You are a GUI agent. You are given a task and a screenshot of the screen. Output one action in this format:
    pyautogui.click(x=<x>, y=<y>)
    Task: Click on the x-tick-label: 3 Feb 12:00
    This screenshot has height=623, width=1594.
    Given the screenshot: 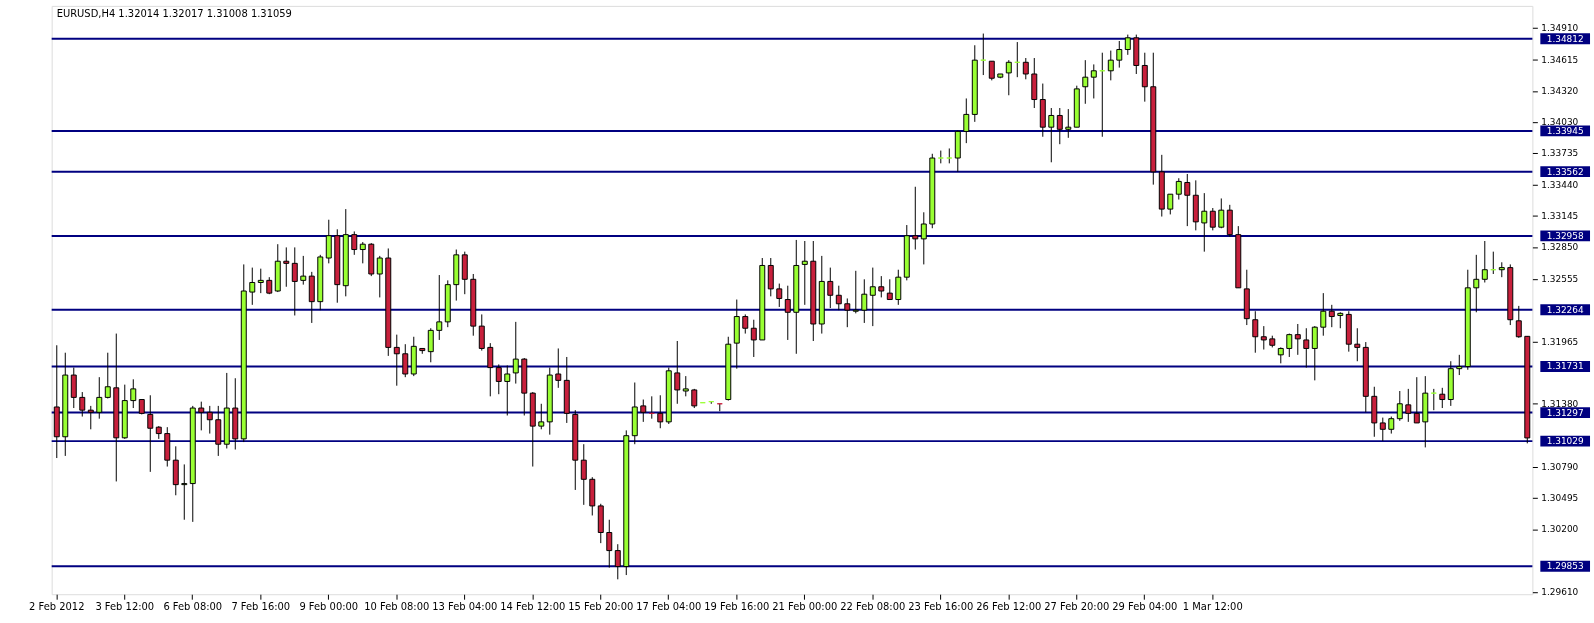 What is the action you would take?
    pyautogui.click(x=125, y=606)
    